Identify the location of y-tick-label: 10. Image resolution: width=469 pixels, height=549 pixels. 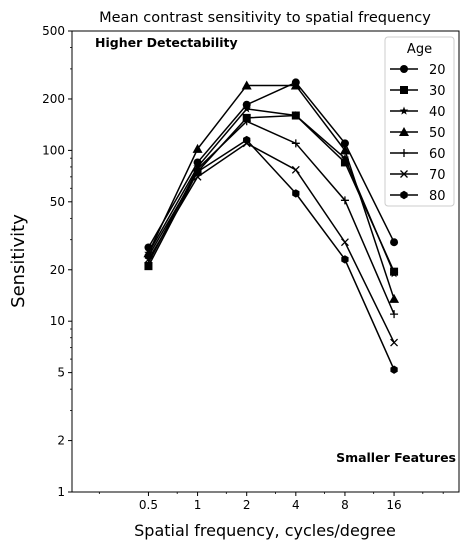
(57, 321).